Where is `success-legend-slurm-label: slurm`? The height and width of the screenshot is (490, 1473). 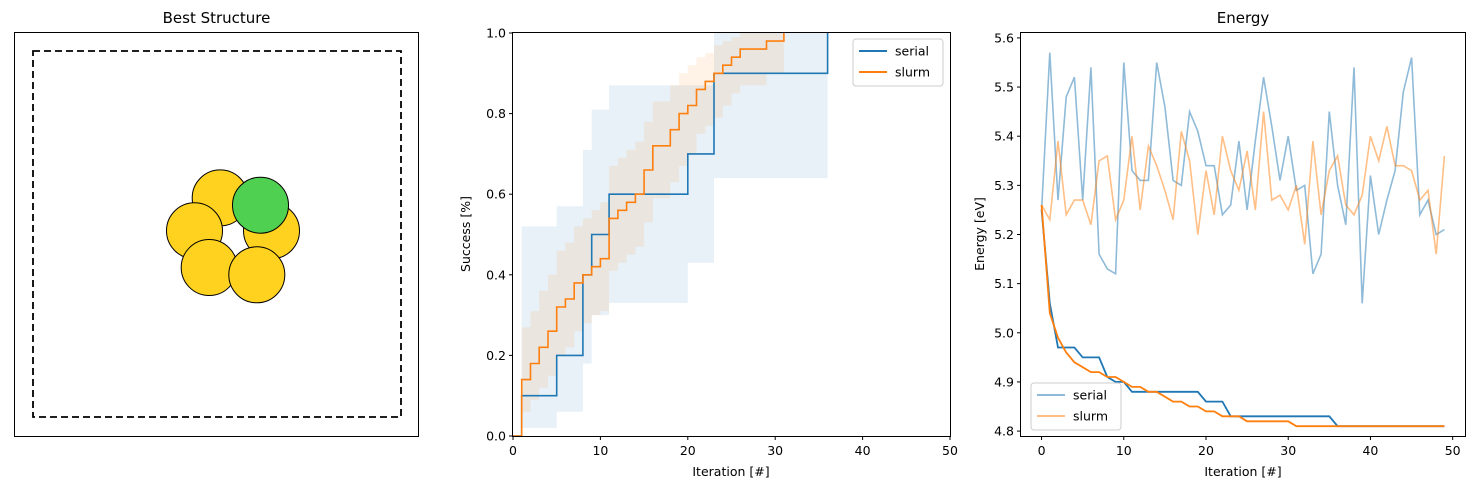
success-legend-slurm-label: slurm is located at coordinates (912, 72).